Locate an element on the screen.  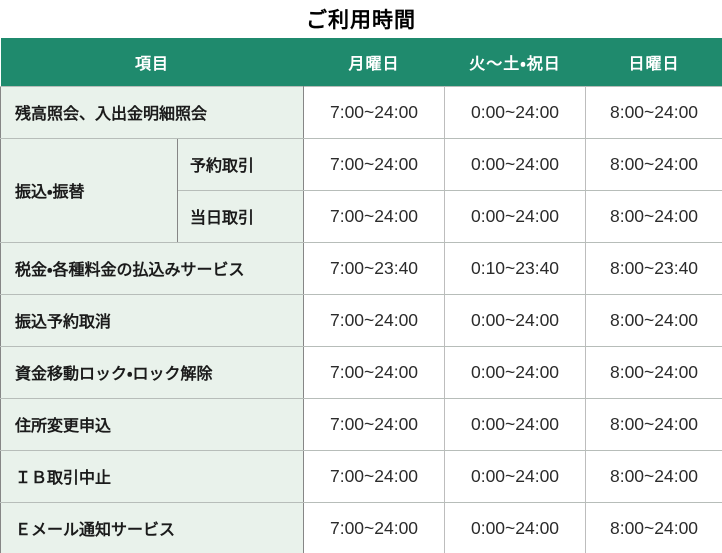
header-sunday: 日曜日 is located at coordinates (653, 62).